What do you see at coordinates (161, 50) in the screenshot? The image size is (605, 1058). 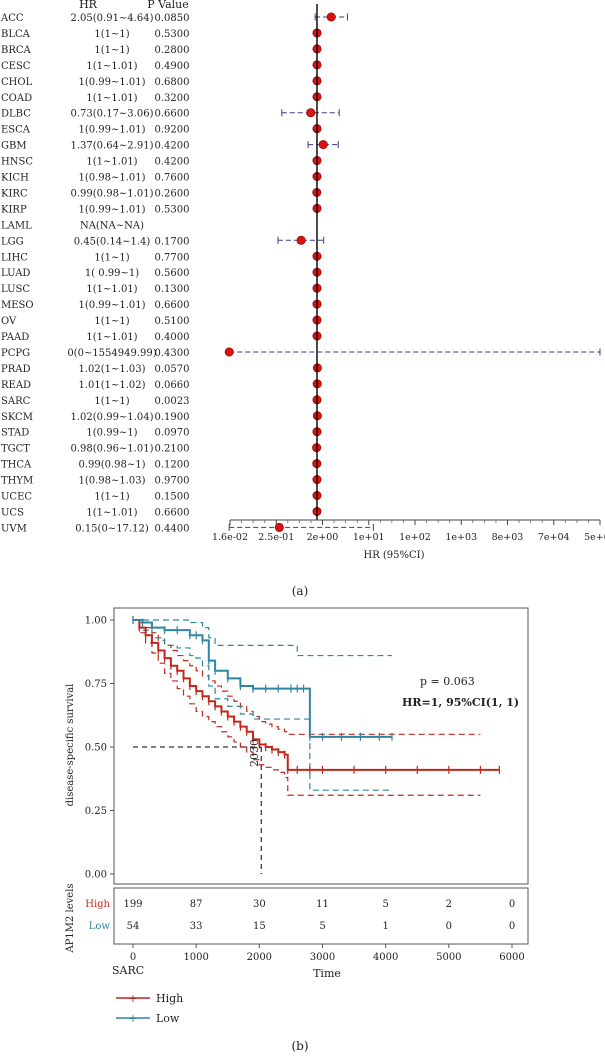 I see `forest-row: BRCA 1(1~1) 0.2800` at bounding box center [161, 50].